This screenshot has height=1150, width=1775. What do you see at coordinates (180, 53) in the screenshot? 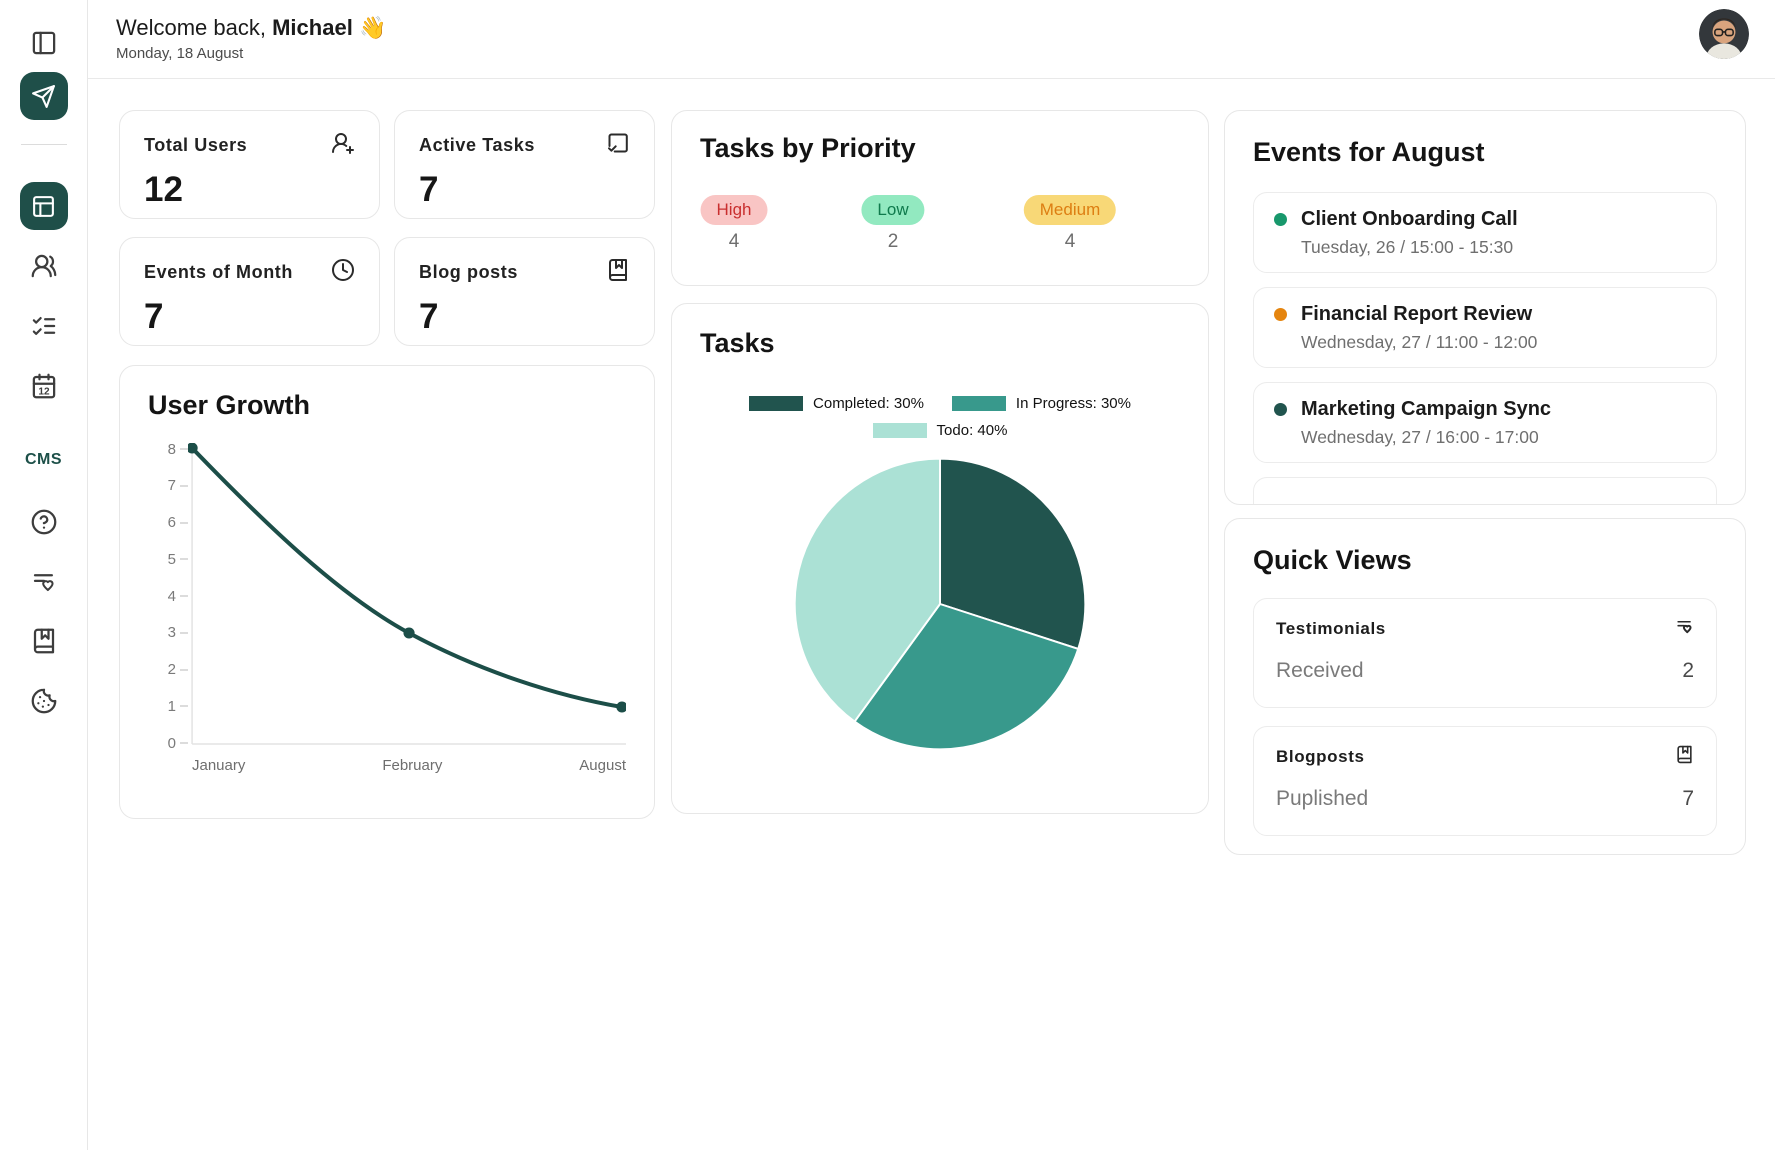
I see `header-date: Monday, 18 August` at bounding box center [180, 53].